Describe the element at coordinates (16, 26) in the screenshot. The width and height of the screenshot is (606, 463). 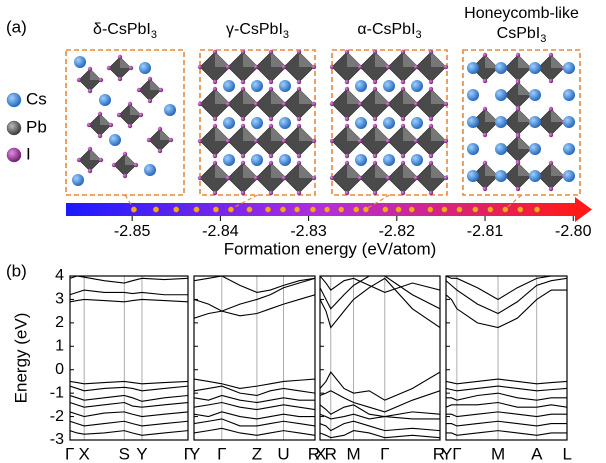
I see `panel-label: (a)` at that location.